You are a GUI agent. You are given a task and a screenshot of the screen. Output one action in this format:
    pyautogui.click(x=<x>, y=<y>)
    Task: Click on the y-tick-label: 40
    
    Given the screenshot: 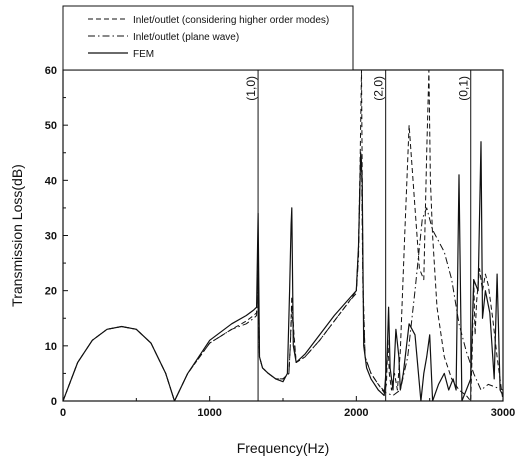 What is the action you would take?
    pyautogui.click(x=51, y=181)
    